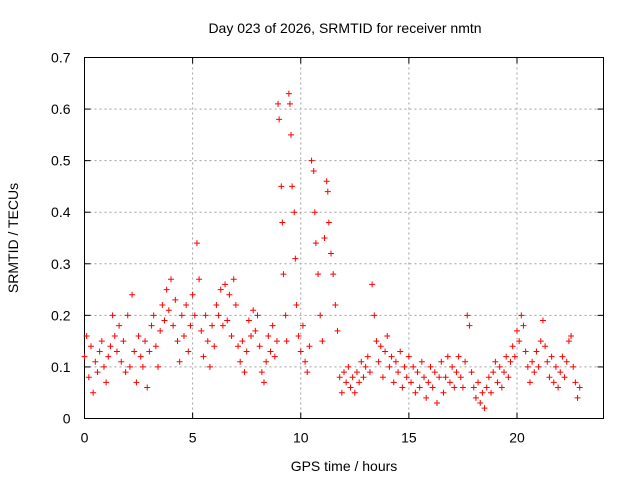 The image size is (640, 480). Describe the element at coordinates (344, 466) in the screenshot. I see `x-axis-label: GPS time / hours` at that location.